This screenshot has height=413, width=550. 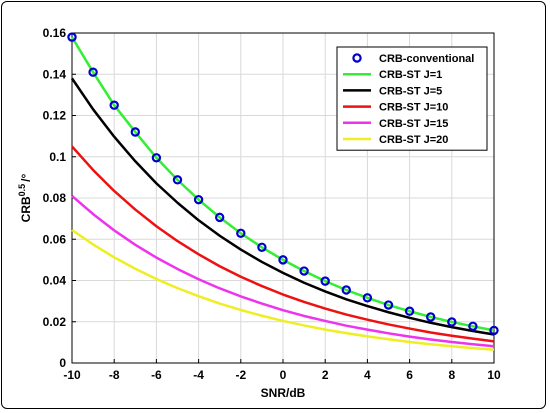 I want to click on x-tick-label: -10, so click(x=72, y=375).